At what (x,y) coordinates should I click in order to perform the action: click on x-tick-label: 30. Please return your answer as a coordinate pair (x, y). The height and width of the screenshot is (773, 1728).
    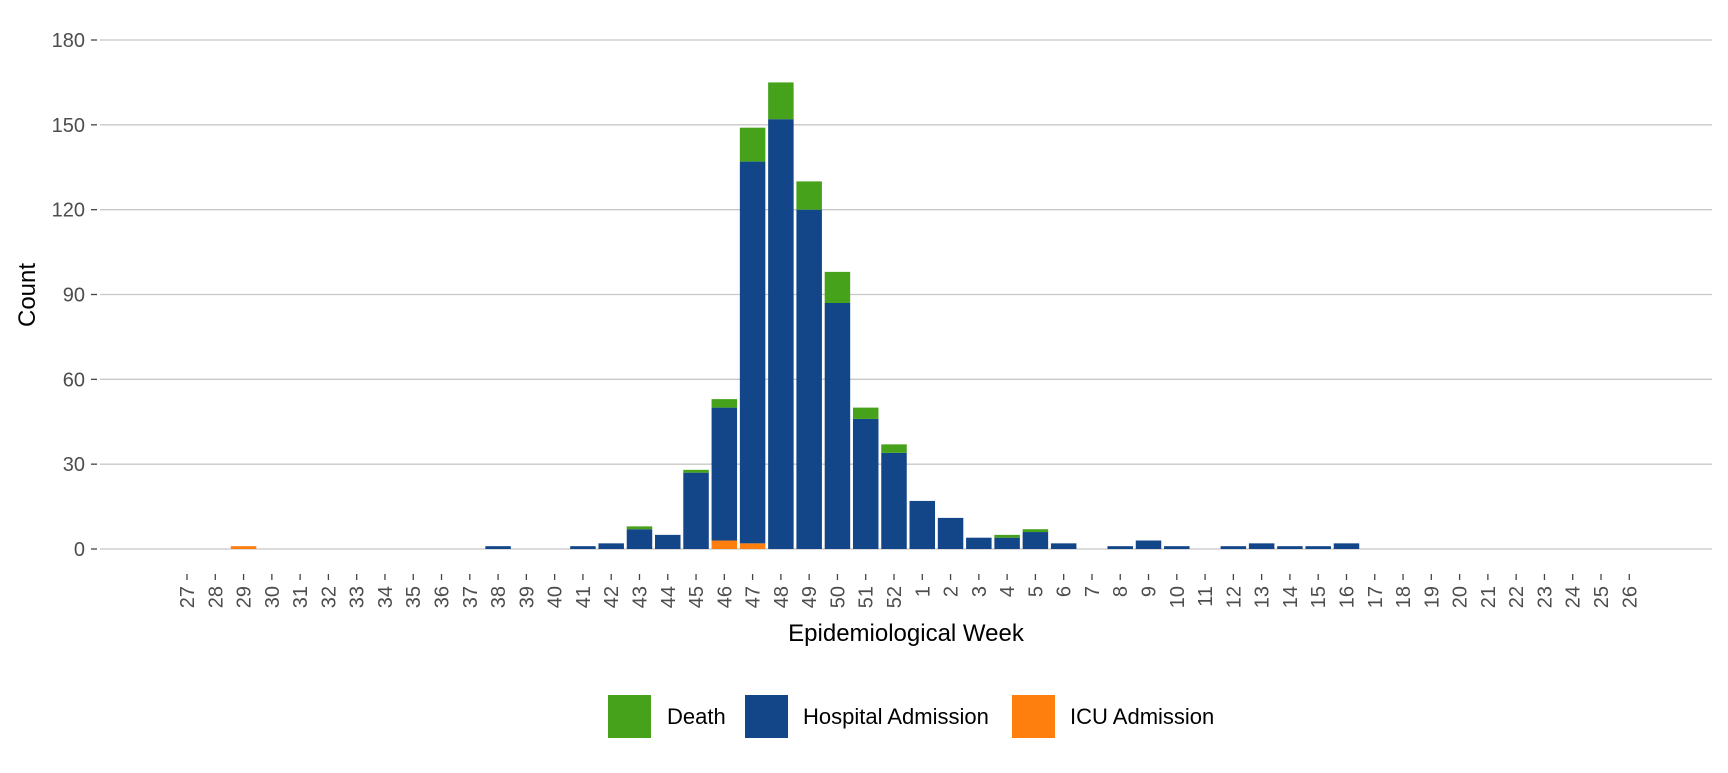
    Looking at the image, I should click on (273, 597).